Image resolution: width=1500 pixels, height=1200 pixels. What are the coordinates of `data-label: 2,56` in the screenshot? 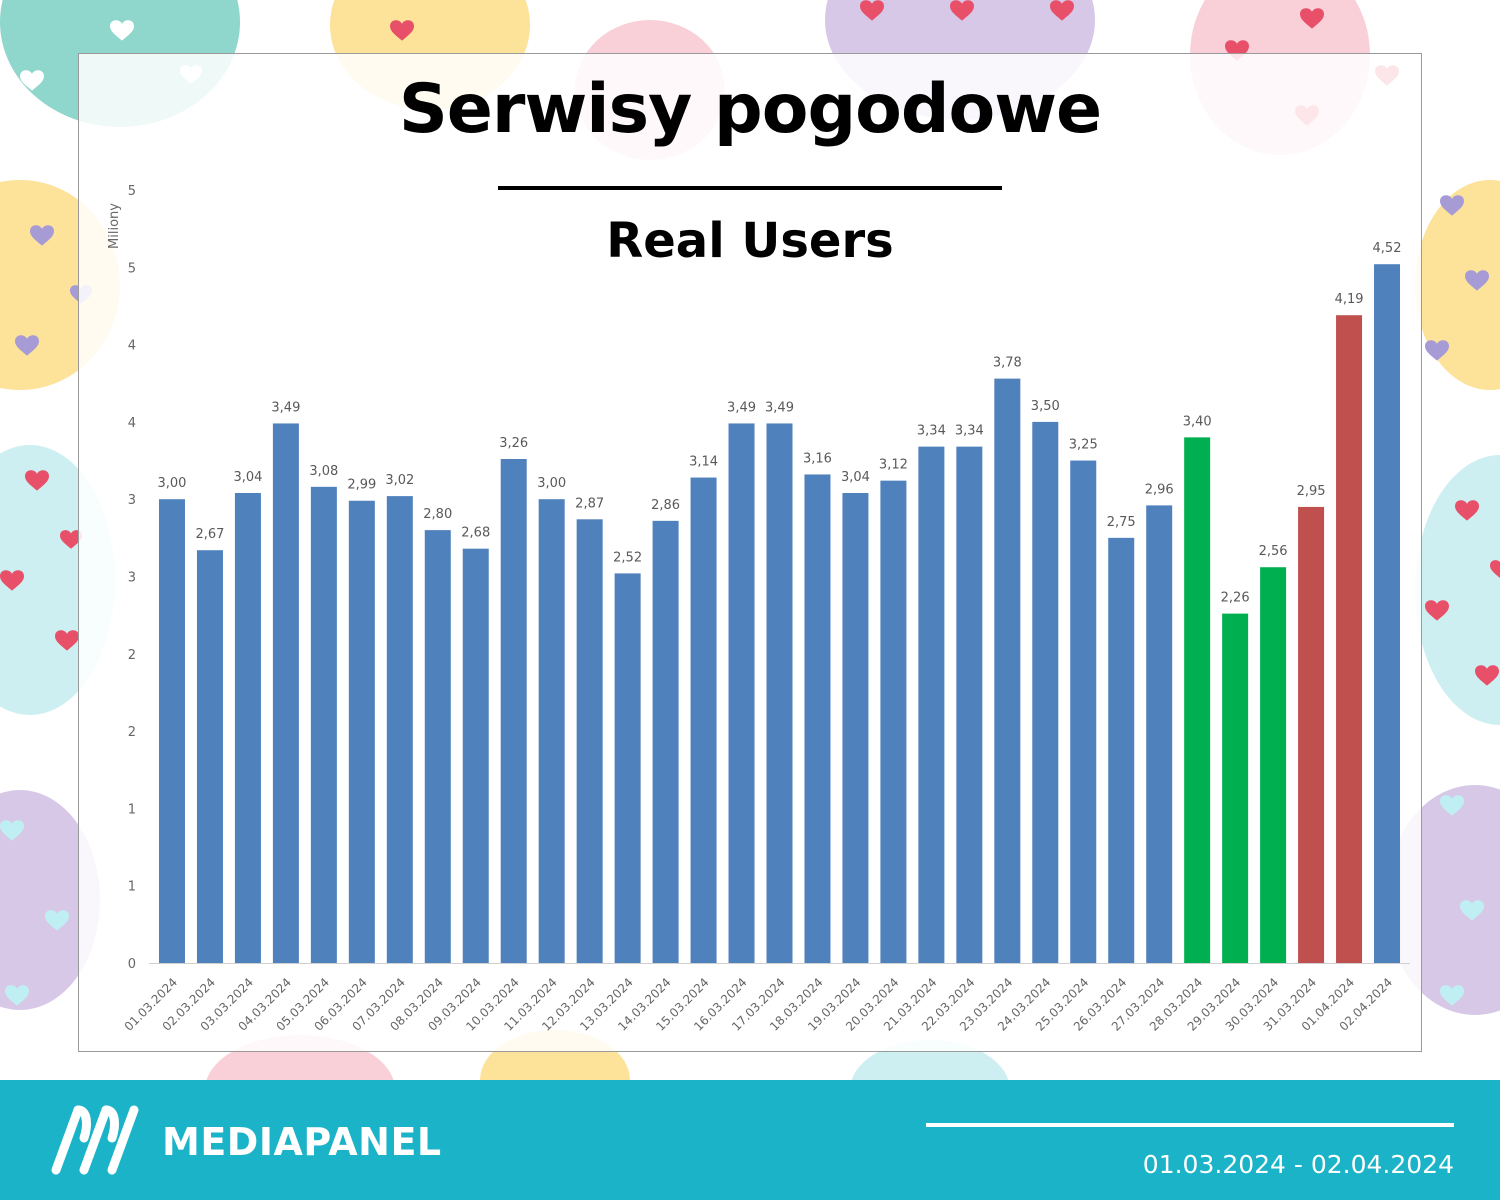 It's located at (1273, 551).